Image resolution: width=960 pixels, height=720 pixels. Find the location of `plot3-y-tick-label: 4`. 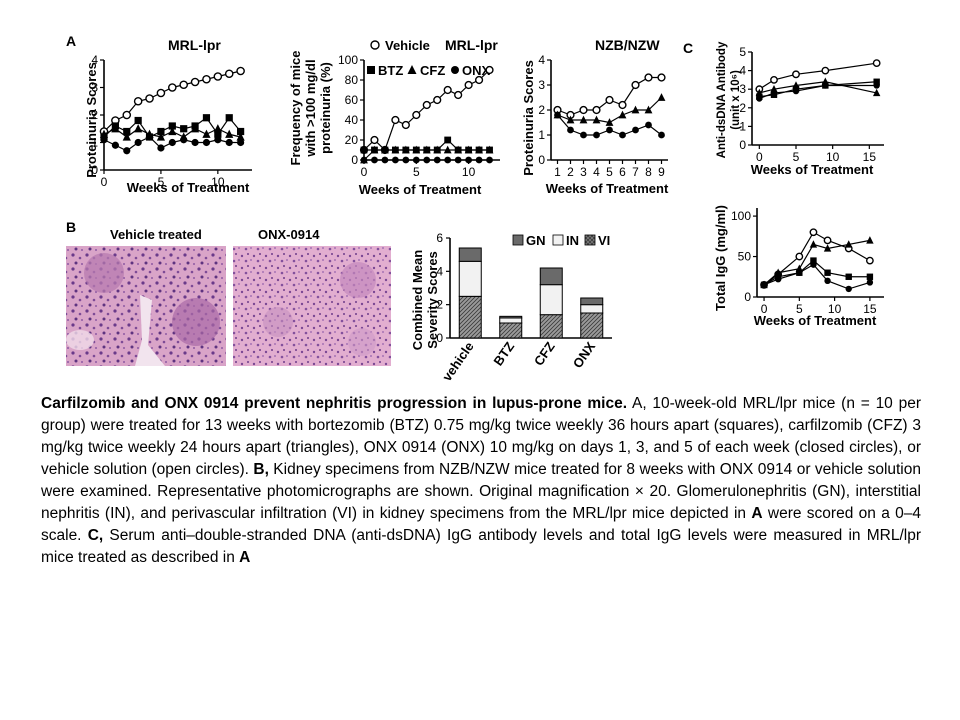

plot3-y-tick-label: 4 is located at coordinates (541, 60).